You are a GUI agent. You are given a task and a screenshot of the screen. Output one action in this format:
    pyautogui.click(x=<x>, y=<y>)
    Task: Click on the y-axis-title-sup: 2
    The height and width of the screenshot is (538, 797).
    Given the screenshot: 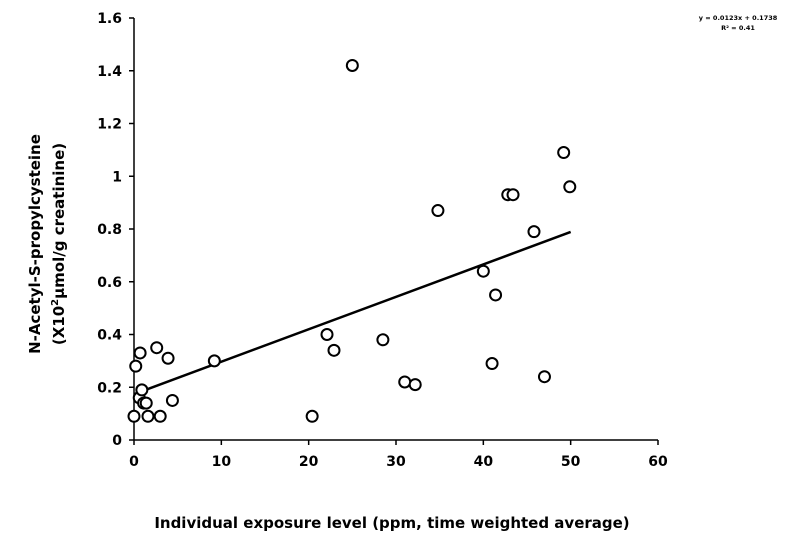 What is the action you would take?
    pyautogui.click(x=55, y=302)
    